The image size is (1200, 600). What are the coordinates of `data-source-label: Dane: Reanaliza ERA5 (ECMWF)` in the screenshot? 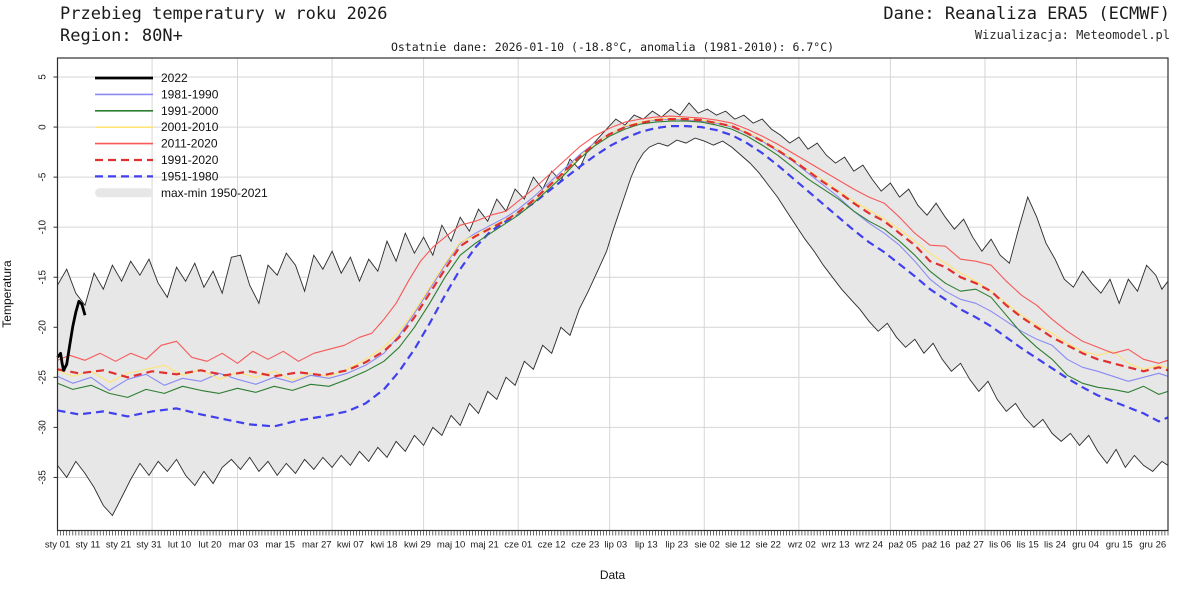 It's located at (1026, 14).